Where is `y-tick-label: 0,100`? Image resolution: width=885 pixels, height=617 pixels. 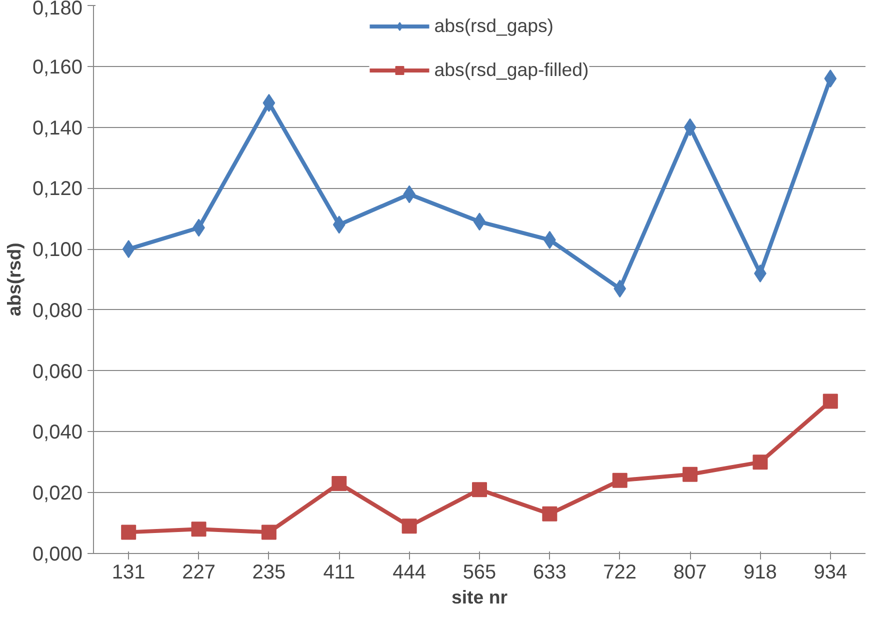 y-tick-label: 0,100 is located at coordinates (57, 250).